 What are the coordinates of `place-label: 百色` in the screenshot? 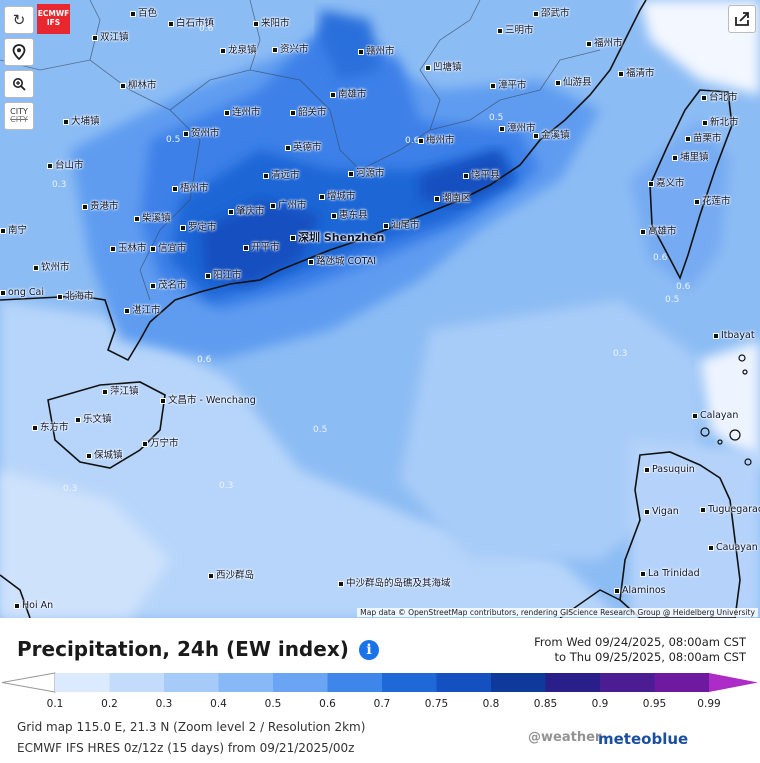 It's located at (143, 13).